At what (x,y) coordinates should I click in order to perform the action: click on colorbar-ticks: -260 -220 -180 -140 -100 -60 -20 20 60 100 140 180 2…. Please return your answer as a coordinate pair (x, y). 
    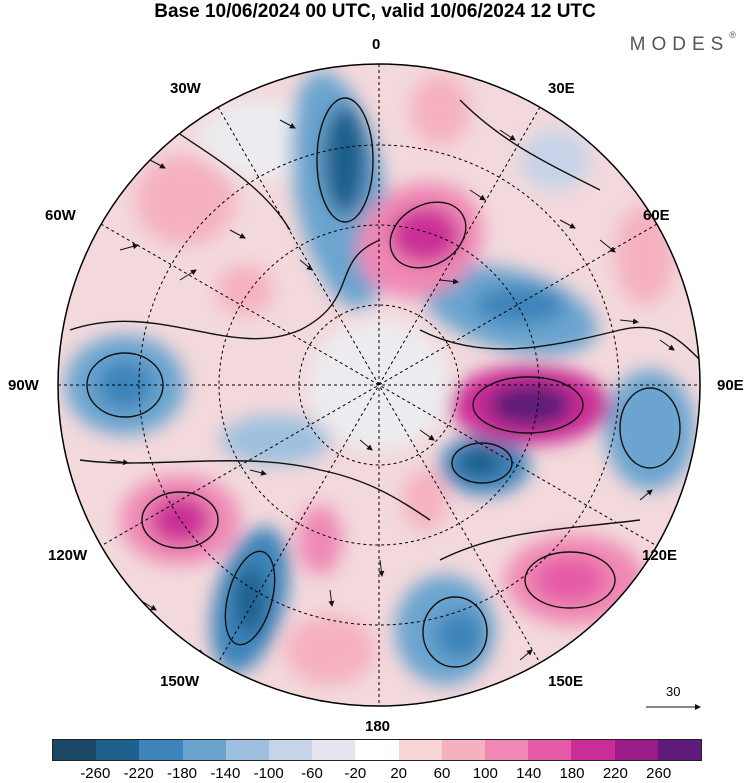
    Looking at the image, I should click on (377, 774).